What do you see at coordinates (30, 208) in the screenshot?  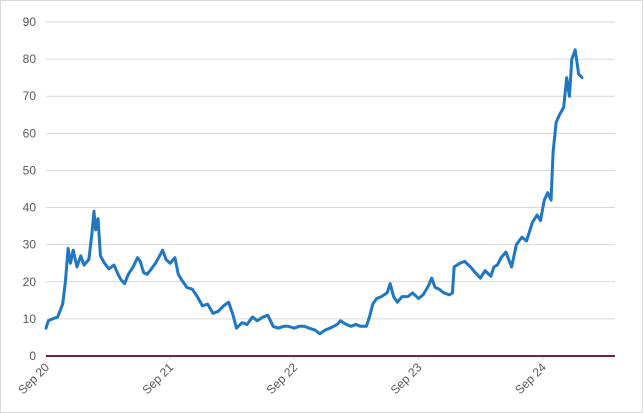 I see `y-tick-label-40: 40` at bounding box center [30, 208].